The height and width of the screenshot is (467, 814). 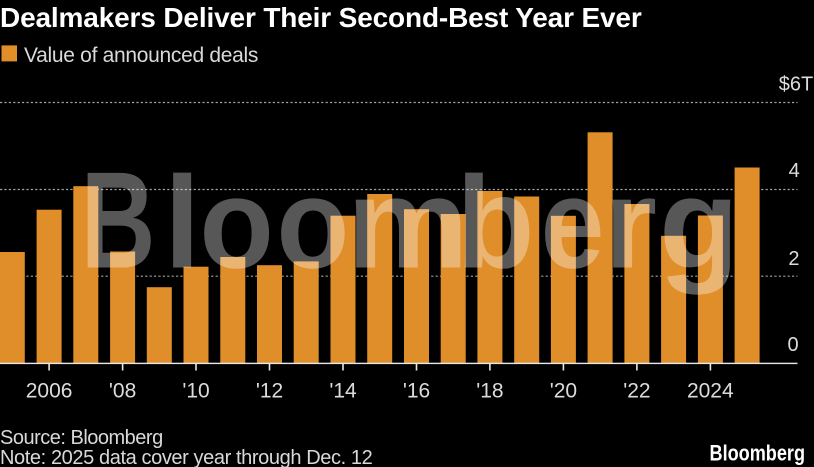 I want to click on svg-text: '22, so click(x=636, y=391).